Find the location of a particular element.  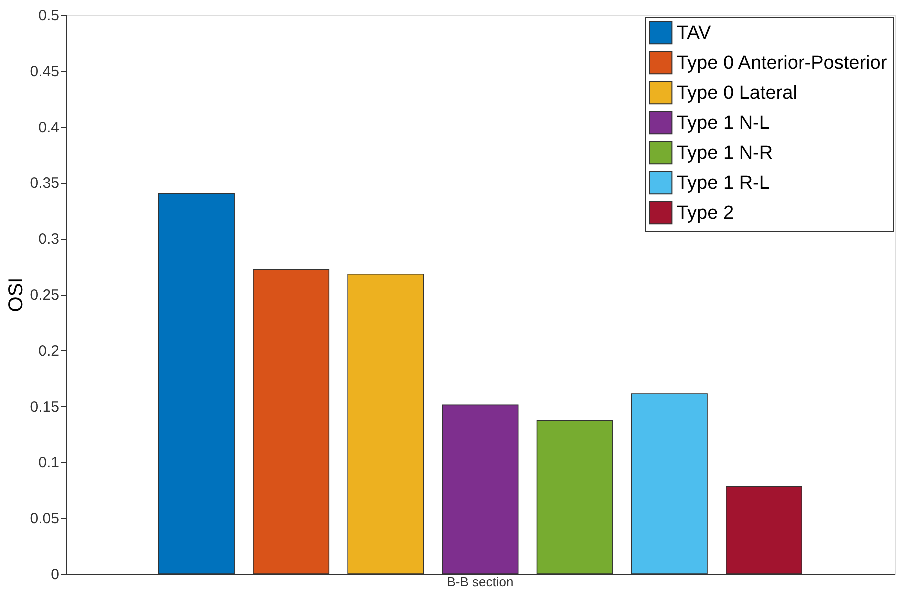

y-tick-label: 0.3 is located at coordinates (49, 239).